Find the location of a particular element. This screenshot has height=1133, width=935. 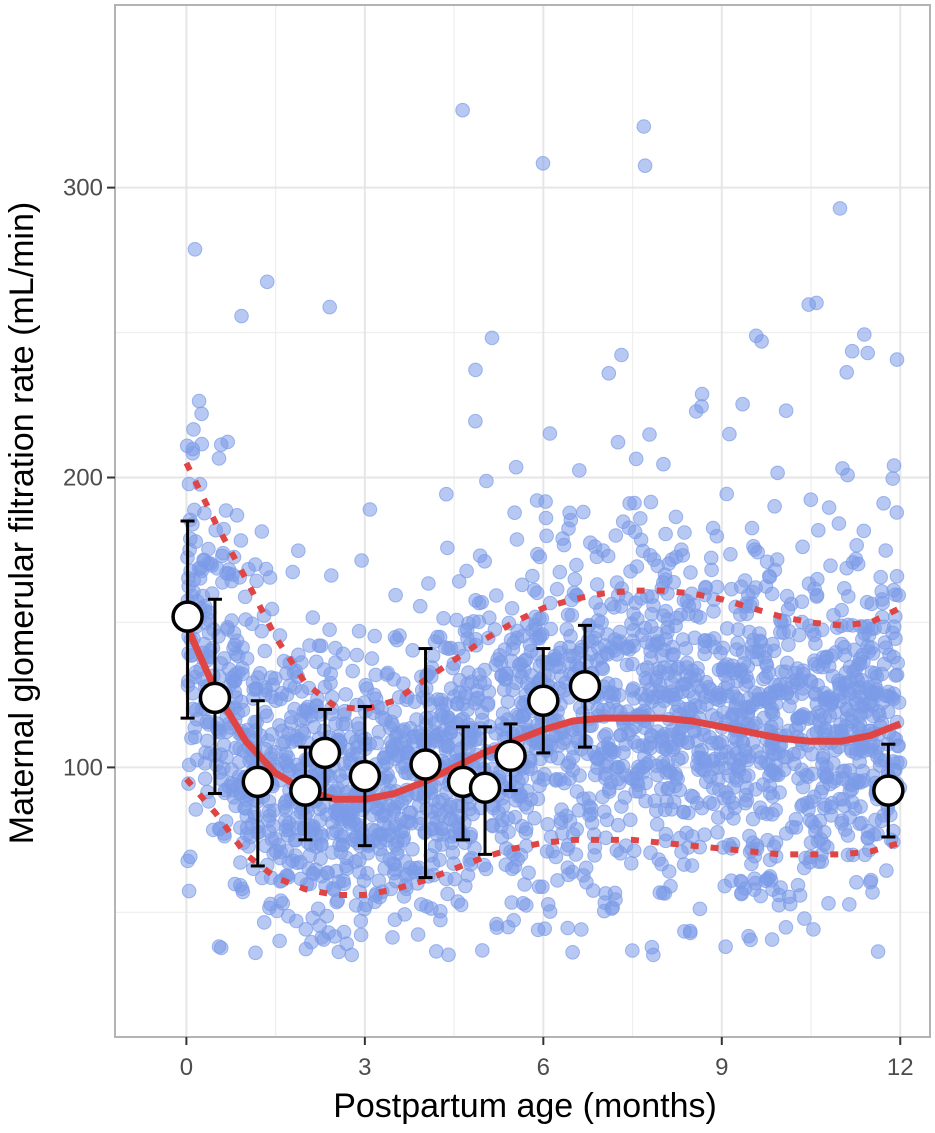

y-axis: 100 200 300 is located at coordinates (89, 478).